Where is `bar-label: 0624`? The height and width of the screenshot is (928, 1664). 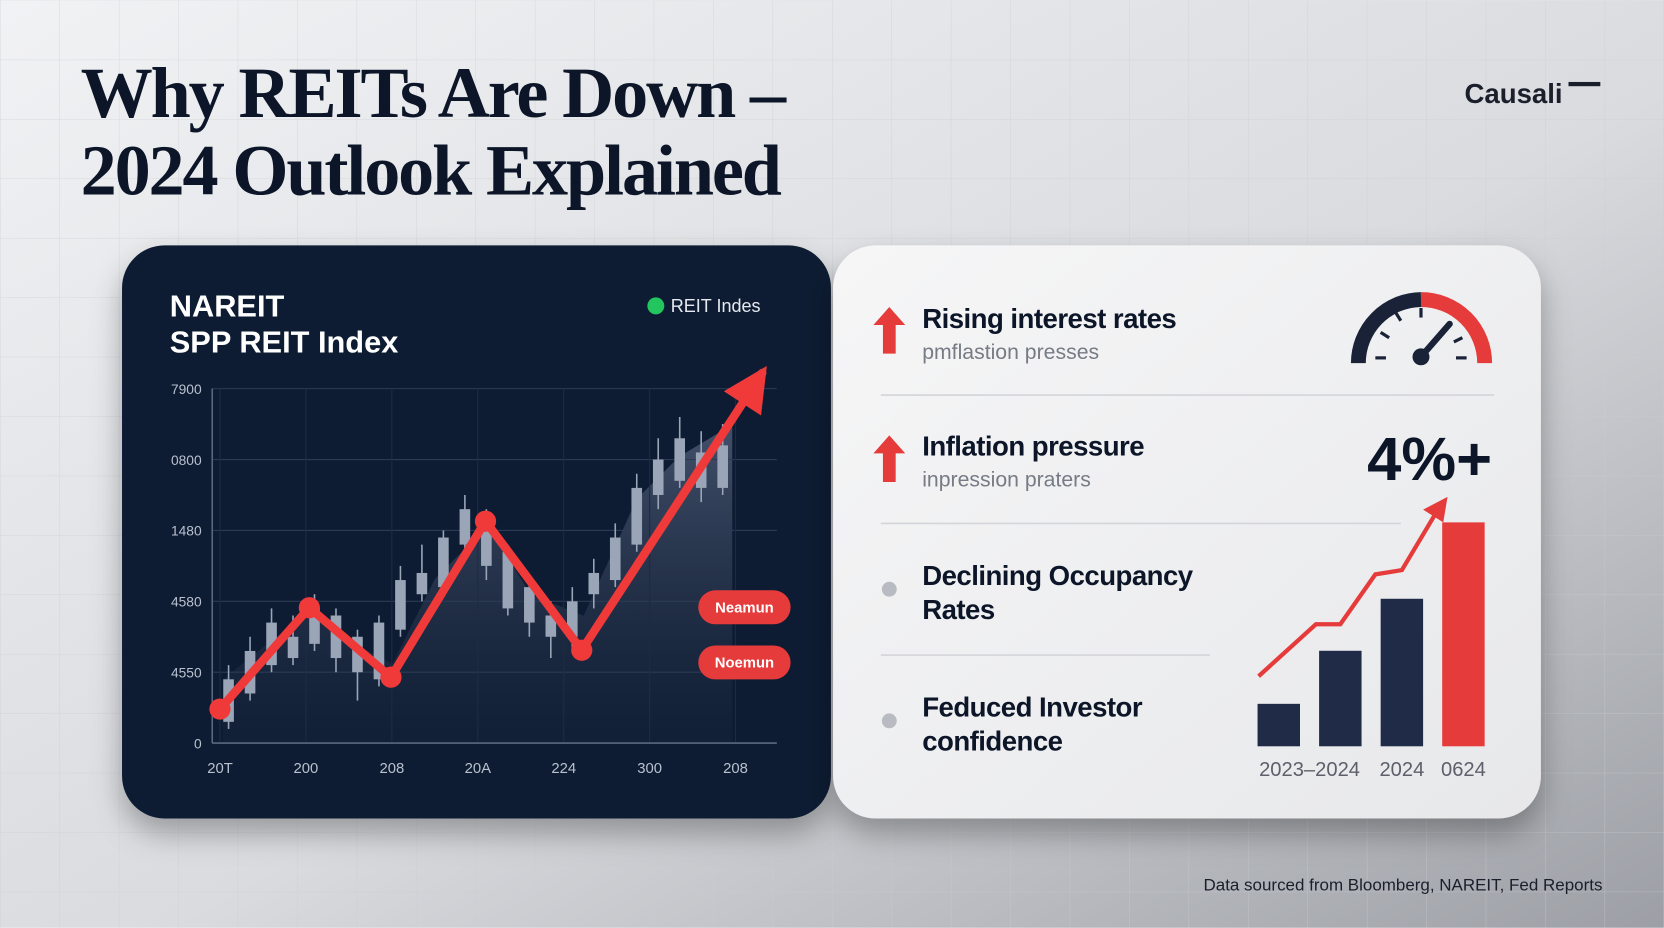 bar-label: 0624 is located at coordinates (1463, 770).